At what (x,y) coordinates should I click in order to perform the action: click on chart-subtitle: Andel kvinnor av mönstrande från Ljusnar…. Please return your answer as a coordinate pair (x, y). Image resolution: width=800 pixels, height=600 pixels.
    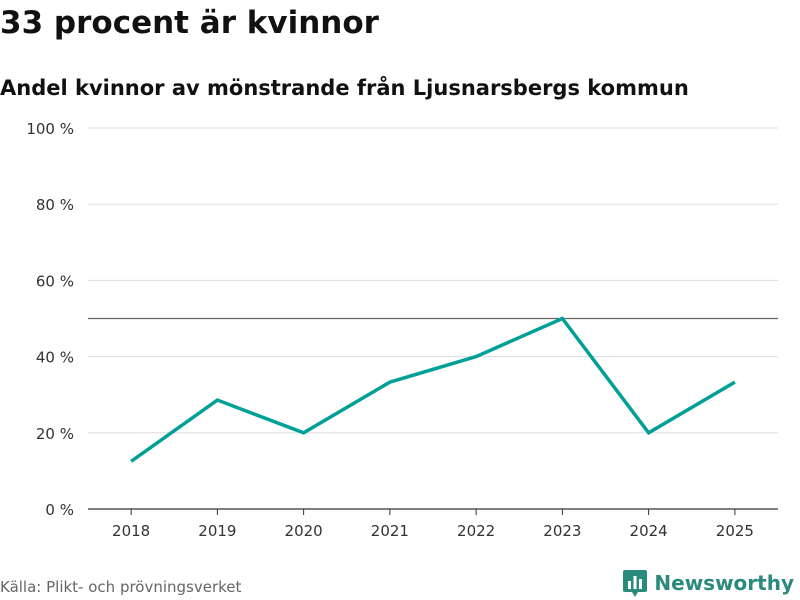
    Looking at the image, I should click on (344, 88).